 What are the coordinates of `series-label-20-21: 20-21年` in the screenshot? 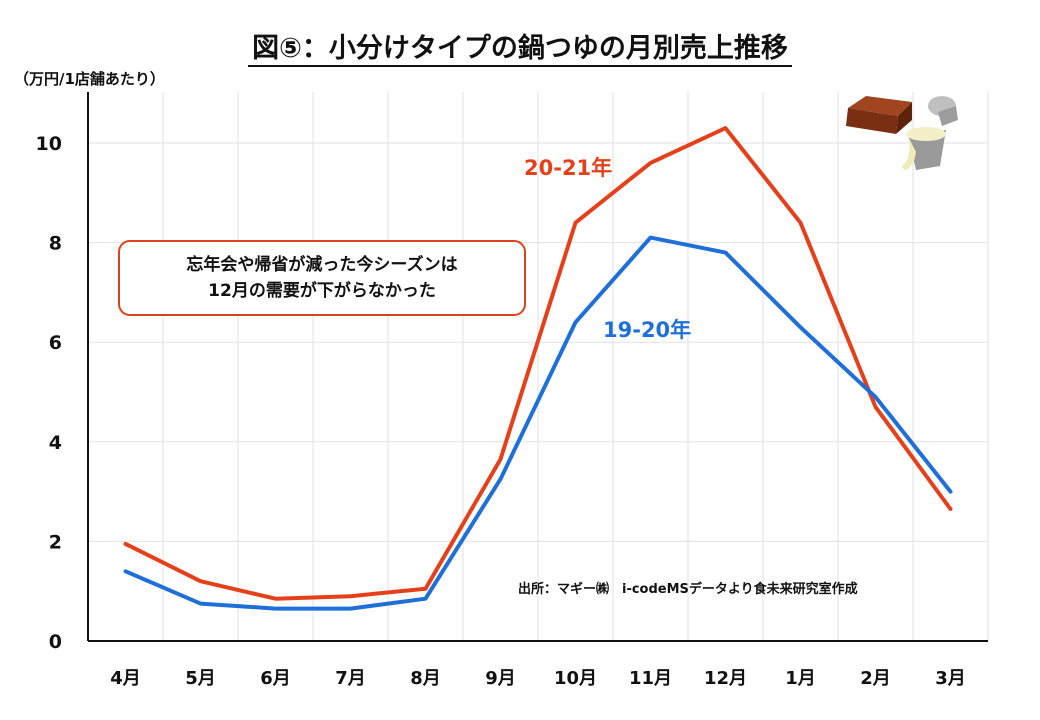 It's located at (568, 168).